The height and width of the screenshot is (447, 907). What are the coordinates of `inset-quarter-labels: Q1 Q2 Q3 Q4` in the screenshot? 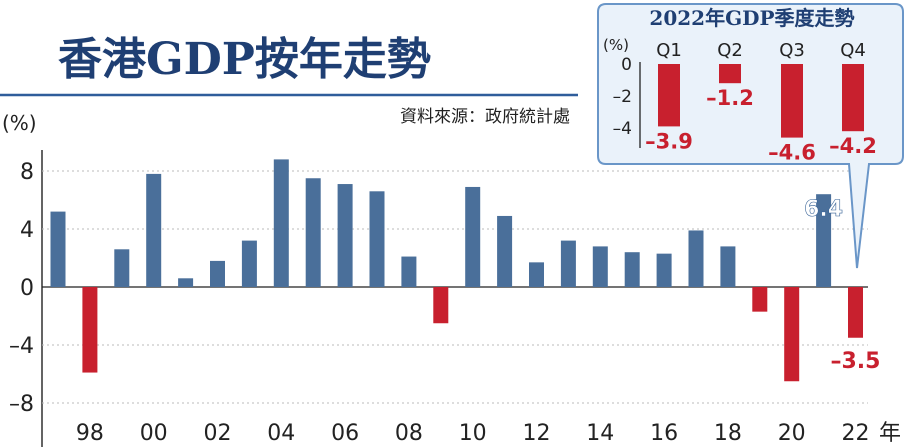 It's located at (761, 50).